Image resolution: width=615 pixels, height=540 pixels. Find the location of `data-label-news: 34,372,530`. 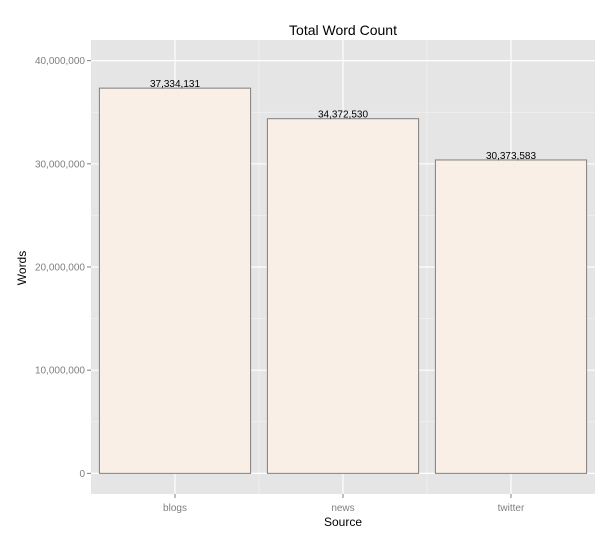

data-label-news: 34,372,530 is located at coordinates (343, 115).